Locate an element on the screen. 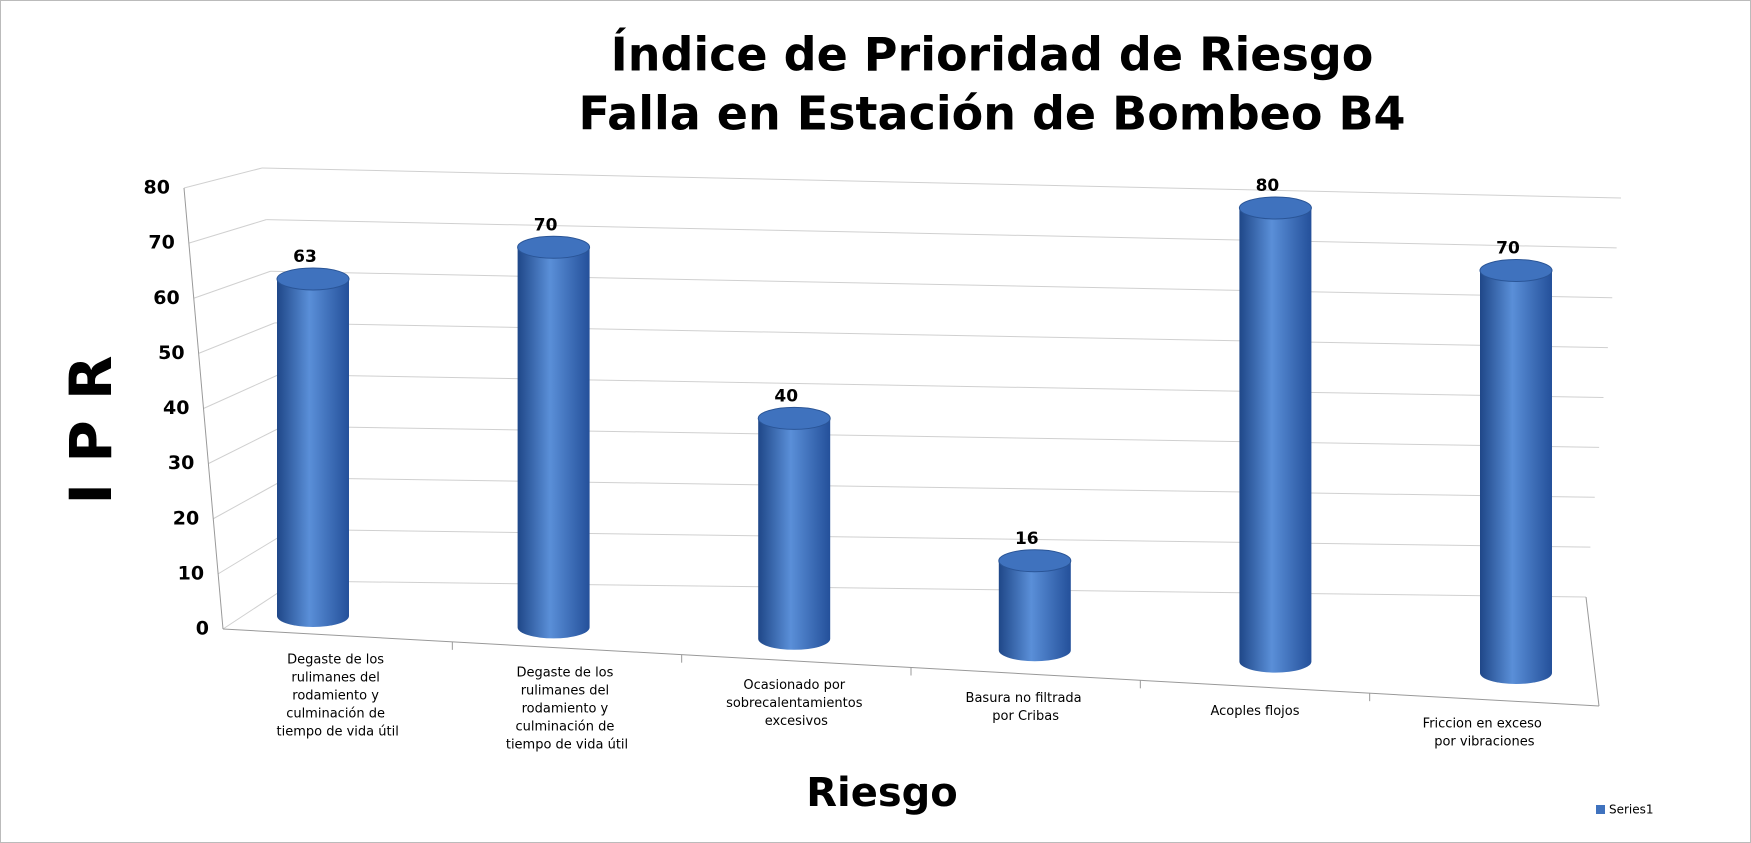 The height and width of the screenshot is (843, 1751). y-tick-label: 10 is located at coordinates (191, 573).